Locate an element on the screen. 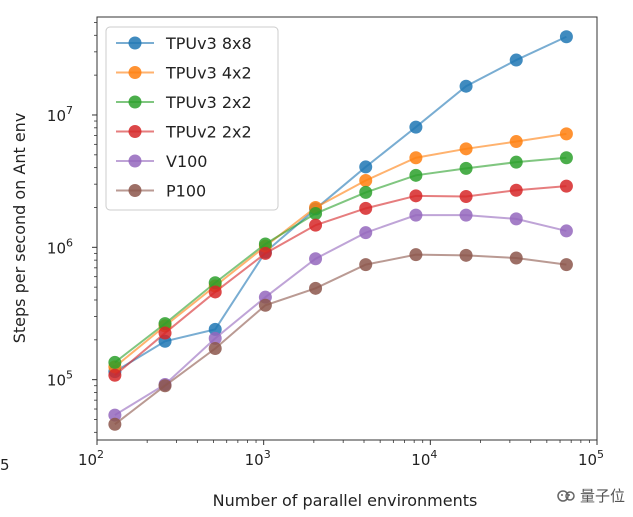 This screenshot has height=517, width=633. watermark-text: 量子位 is located at coordinates (603, 496).